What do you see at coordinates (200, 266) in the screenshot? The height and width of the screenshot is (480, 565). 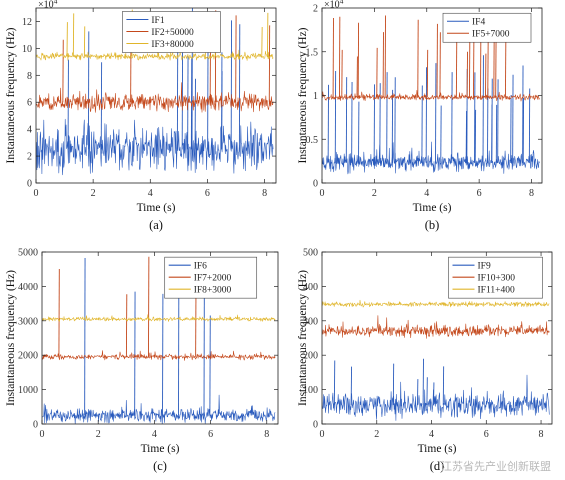 I see `legend-entry: IF6` at bounding box center [200, 266].